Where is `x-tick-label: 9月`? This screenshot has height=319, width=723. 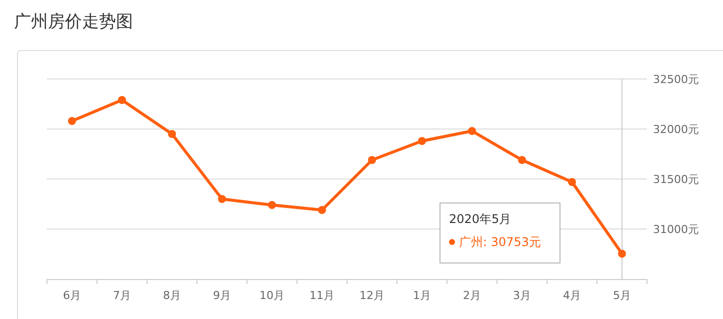 x-tick-label: 9月 is located at coordinates (222, 295).